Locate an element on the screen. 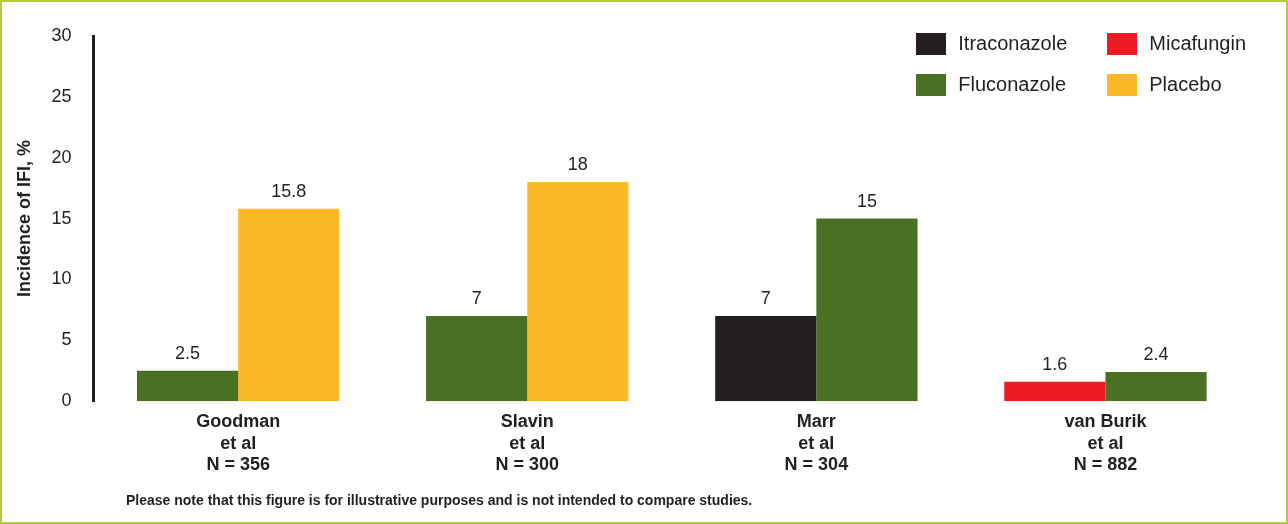 The image size is (1288, 524). y-tick-label: 15 is located at coordinates (61, 217).